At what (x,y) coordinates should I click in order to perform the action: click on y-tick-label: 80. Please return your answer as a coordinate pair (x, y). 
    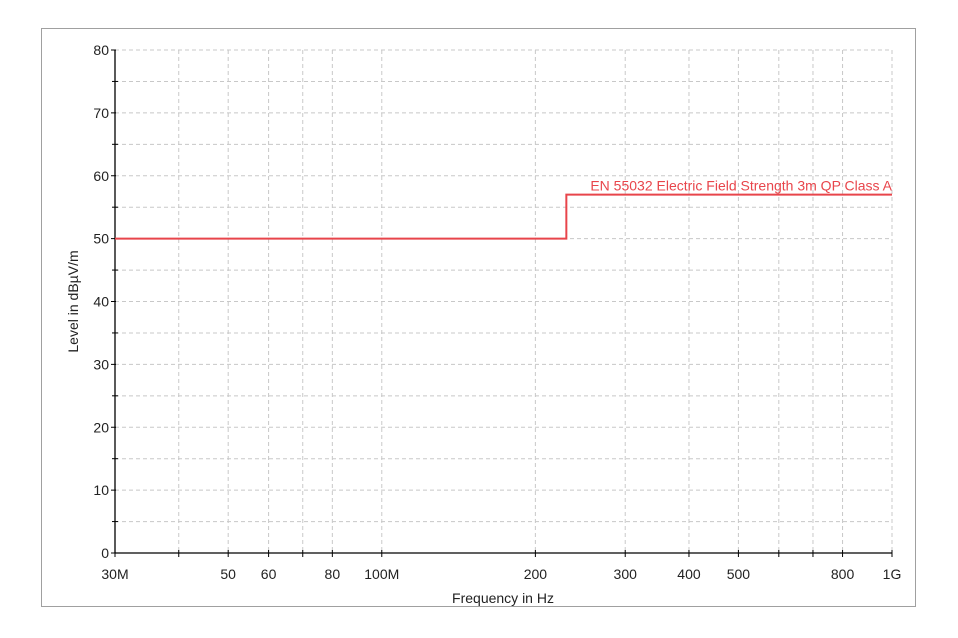
    Looking at the image, I should click on (101, 50).